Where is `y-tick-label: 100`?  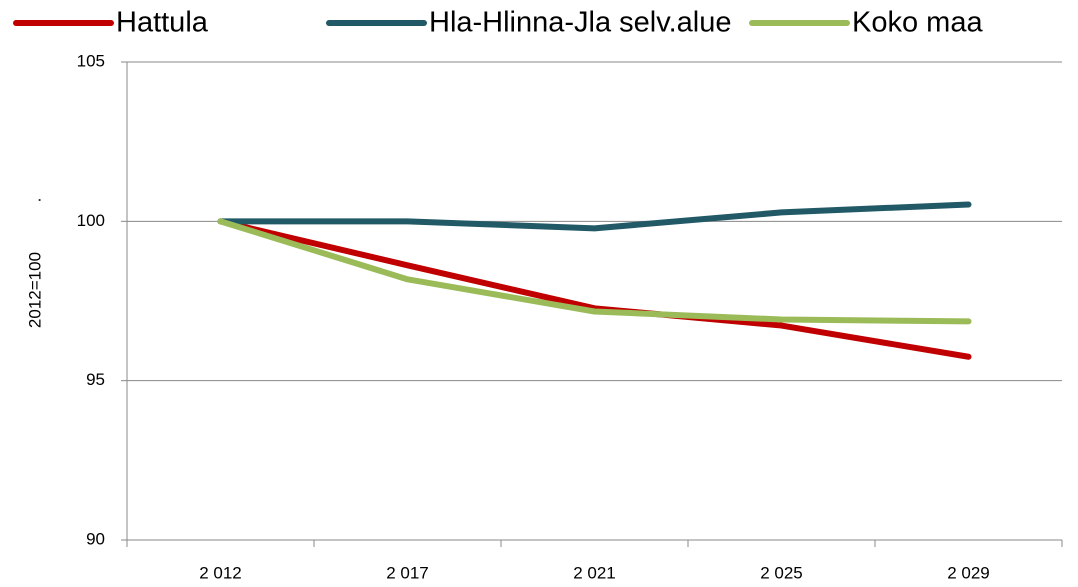
y-tick-label: 100 is located at coordinates (91, 220).